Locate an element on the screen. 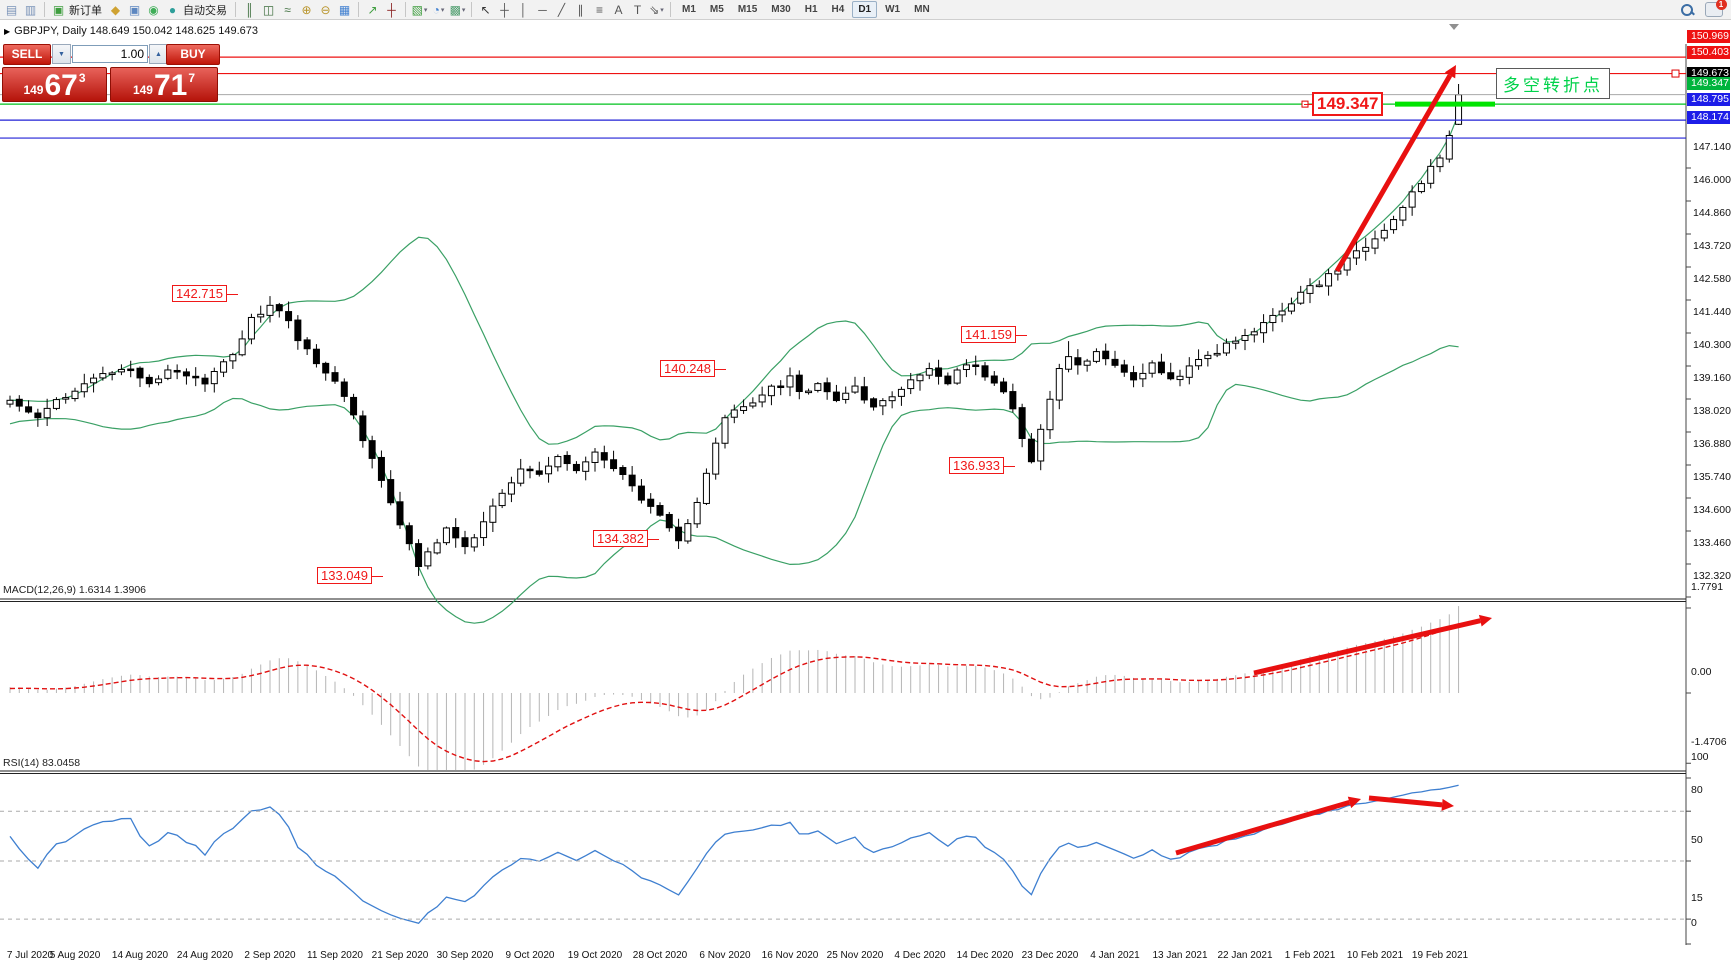 The image size is (1731, 964). bar-chart-icon: ║ is located at coordinates (249, 10).